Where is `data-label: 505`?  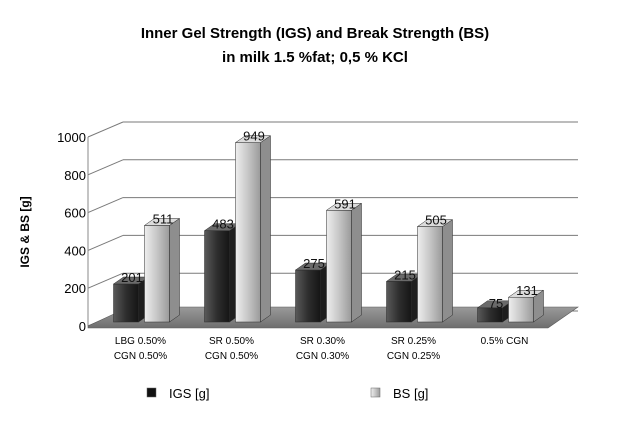
data-label: 505 is located at coordinates (436, 220).